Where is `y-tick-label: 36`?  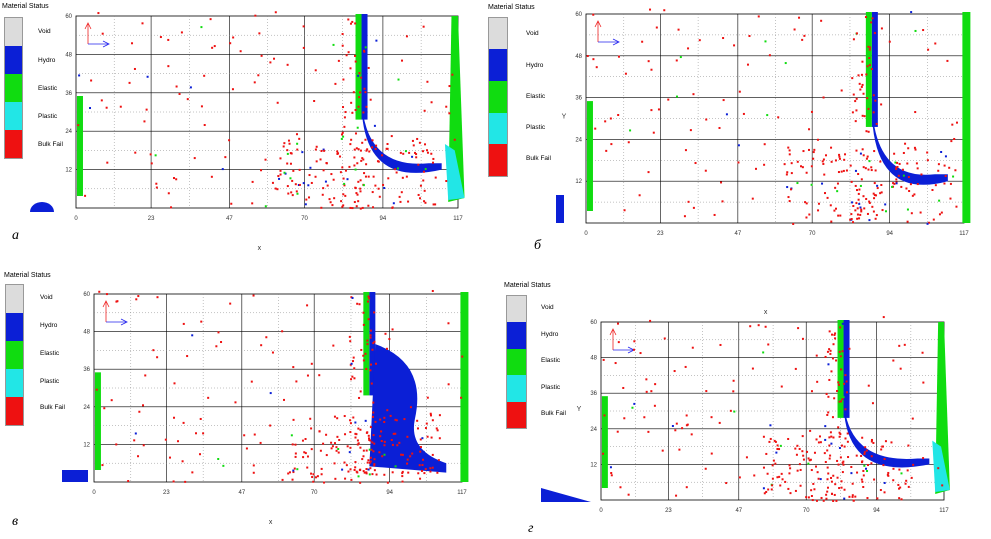
y-tick-label: 36 is located at coordinates (68, 94).